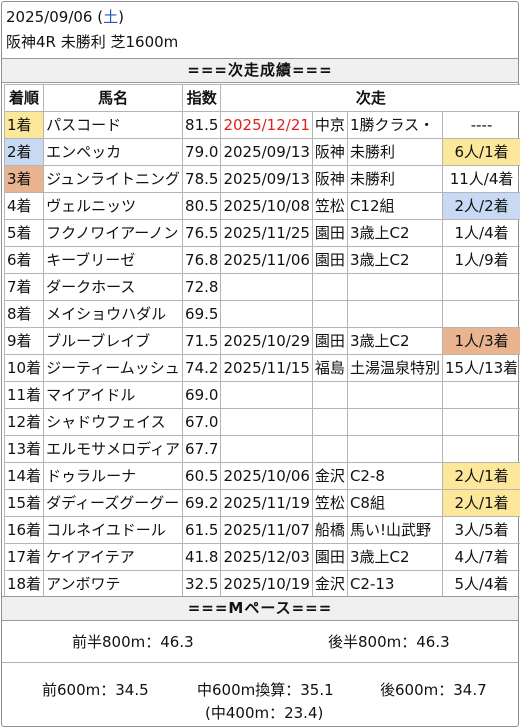  Describe the element at coordinates (113, 152) in the screenshot. I see `cell-horse-name: エンペッカ` at that location.